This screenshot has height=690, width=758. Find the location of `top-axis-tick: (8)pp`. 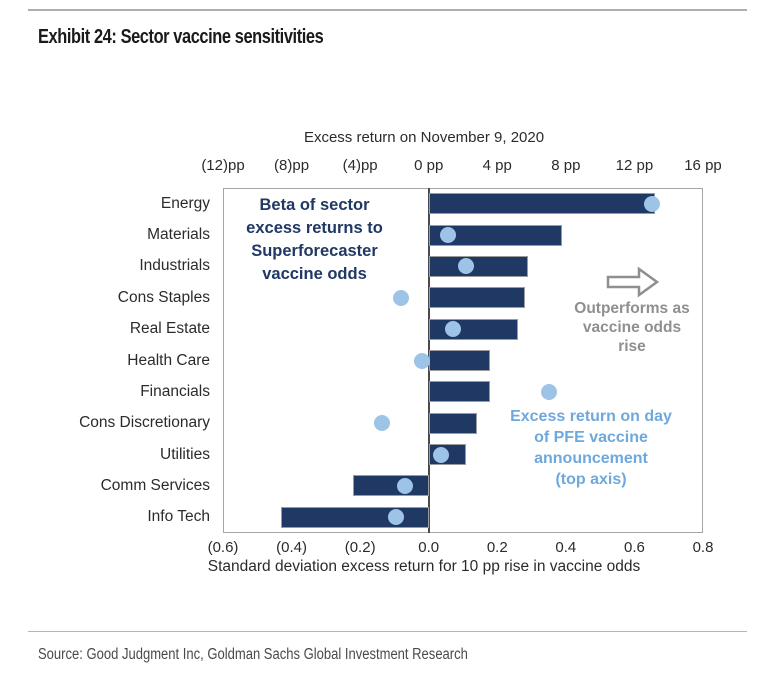

top-axis-tick: (8)pp is located at coordinates (292, 165).